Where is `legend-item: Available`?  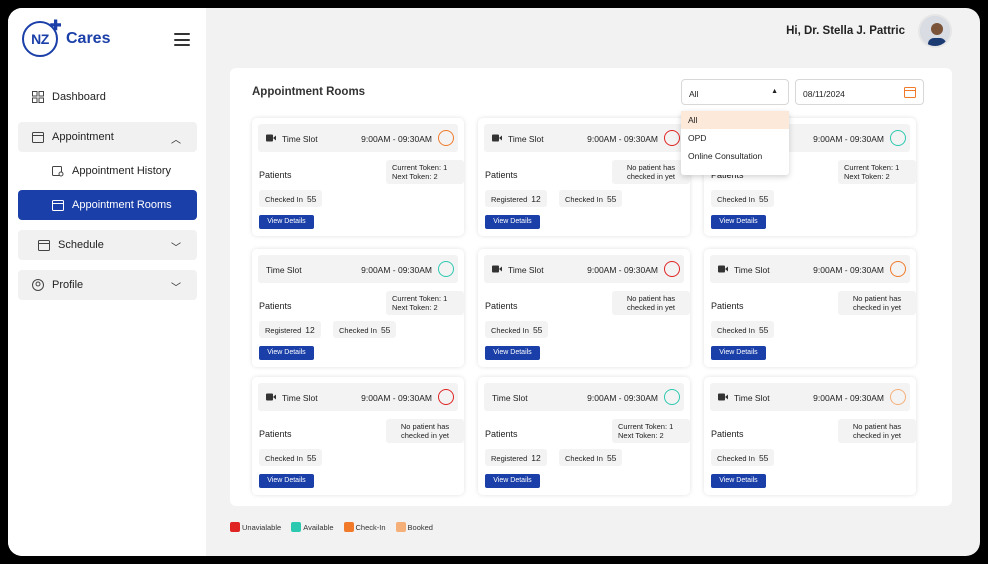 legend-item: Available is located at coordinates (312, 527).